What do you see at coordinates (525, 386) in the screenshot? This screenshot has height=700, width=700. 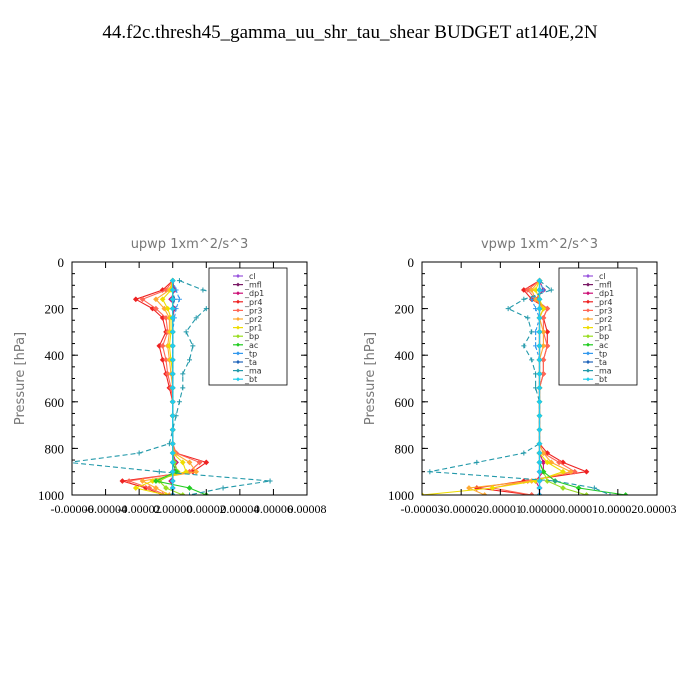 I see `series-group` at bounding box center [525, 386].